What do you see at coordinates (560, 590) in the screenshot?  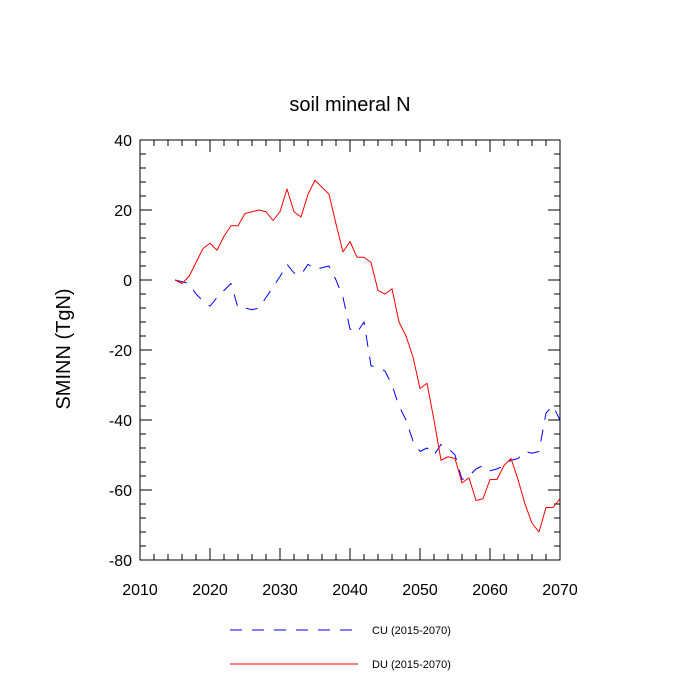 I see `x-tick-label: 2070` at bounding box center [560, 590].